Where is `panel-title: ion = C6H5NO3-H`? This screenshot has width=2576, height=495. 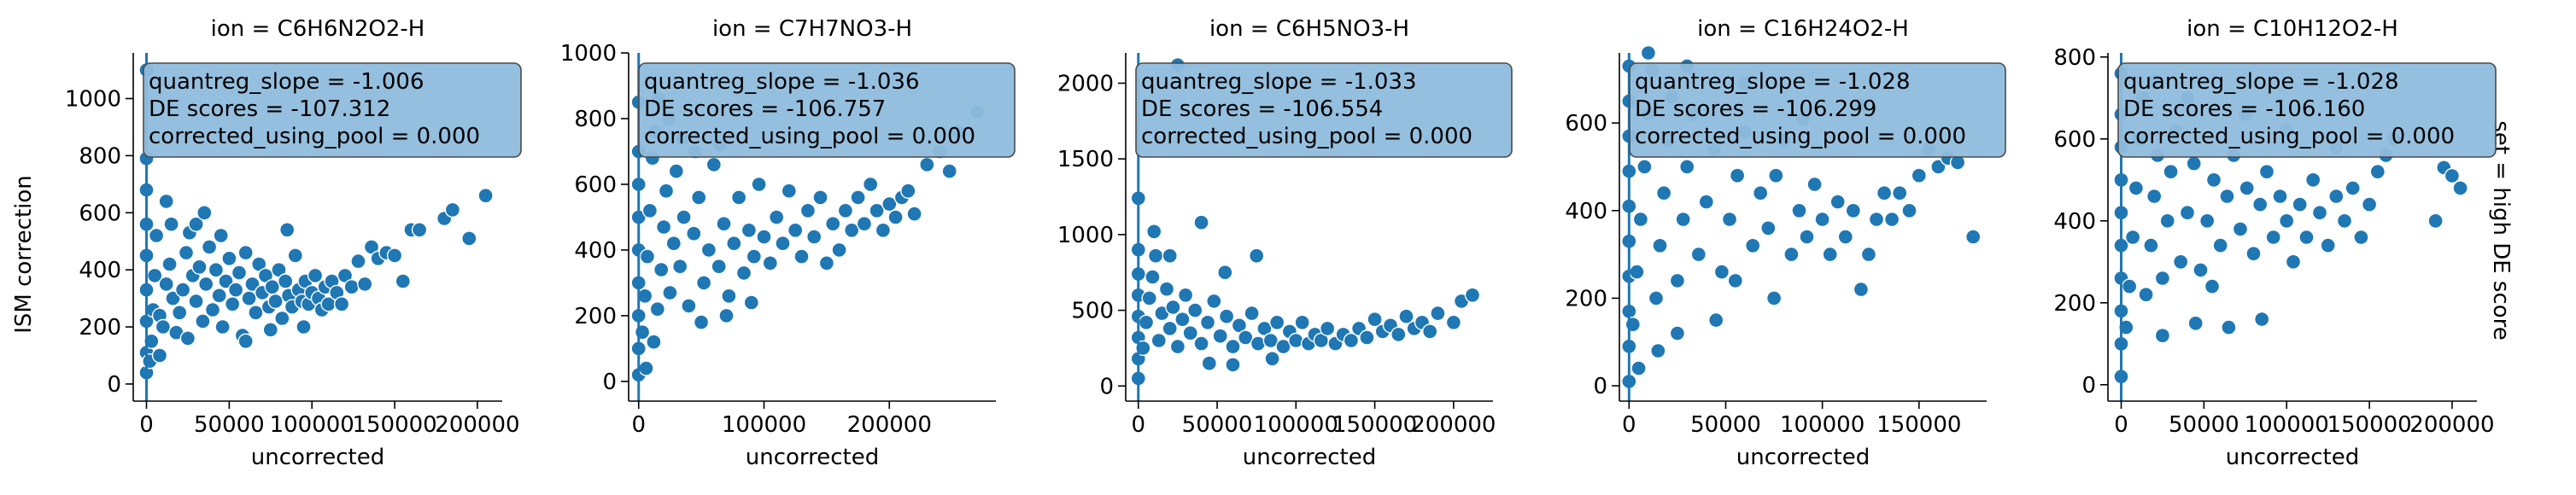 panel-title: ion = C6H5NO3-H is located at coordinates (1309, 29).